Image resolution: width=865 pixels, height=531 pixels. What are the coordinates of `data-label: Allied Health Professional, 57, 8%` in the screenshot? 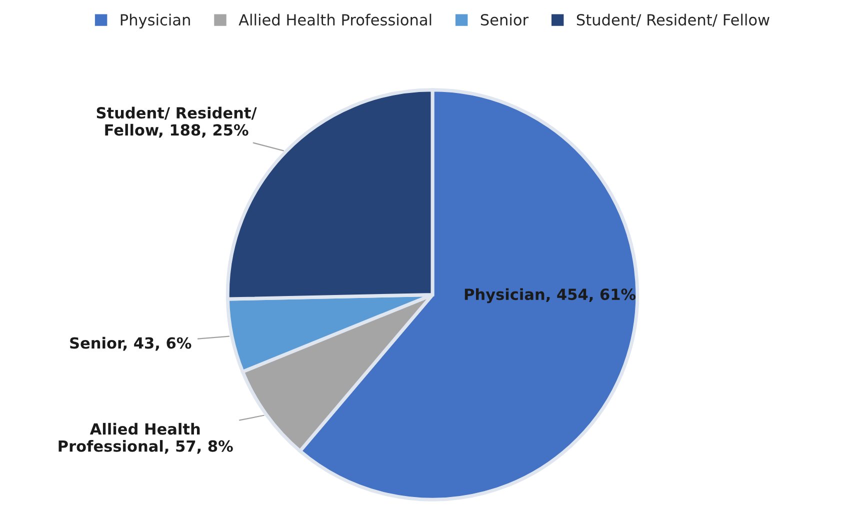 It's located at (145, 438).